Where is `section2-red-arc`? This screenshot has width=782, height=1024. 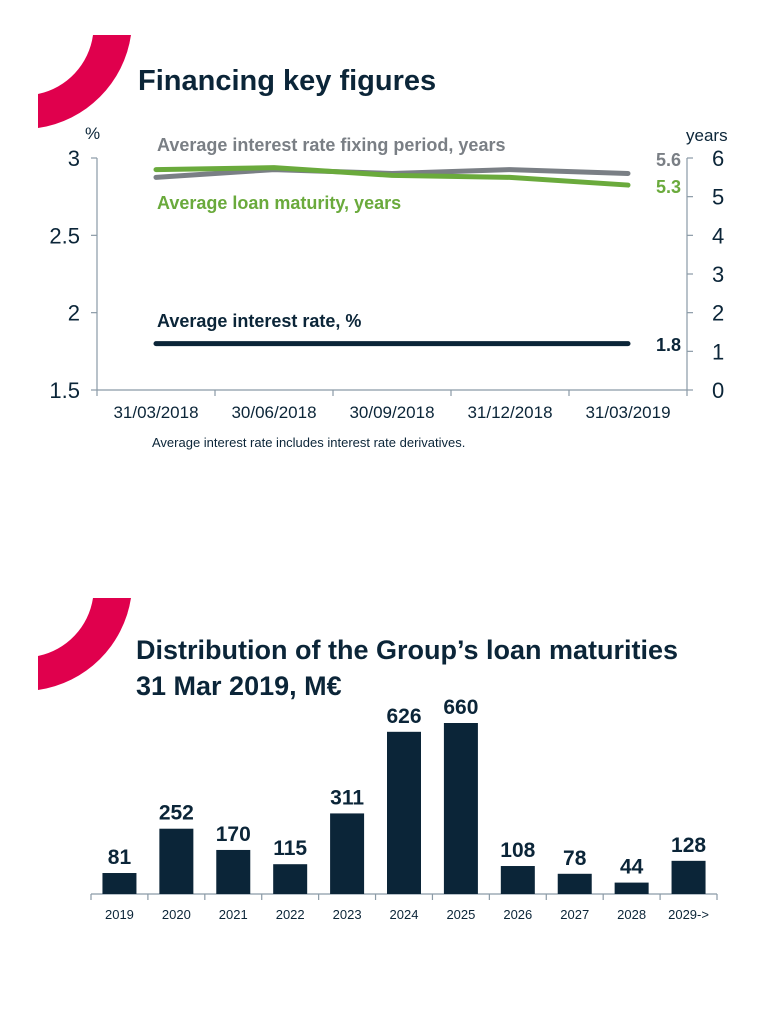 section2-red-arc is located at coordinates (84, 644).